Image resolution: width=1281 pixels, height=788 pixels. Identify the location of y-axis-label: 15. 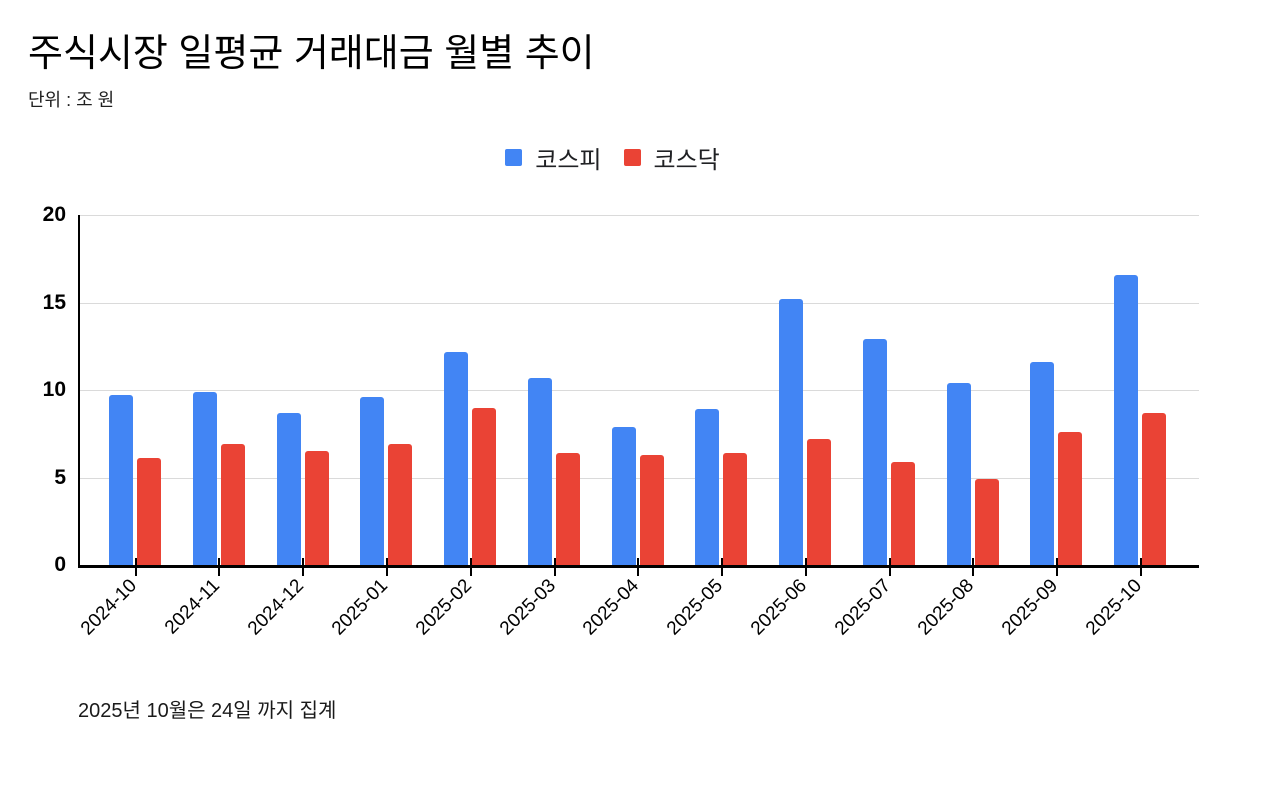
(54, 302).